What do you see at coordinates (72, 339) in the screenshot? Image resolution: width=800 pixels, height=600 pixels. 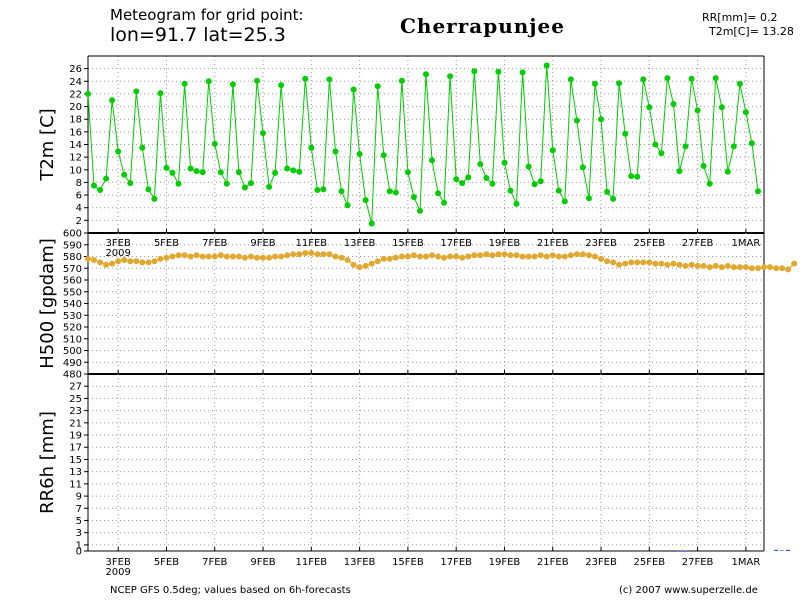 I see `y-tick-label: 510` at bounding box center [72, 339].